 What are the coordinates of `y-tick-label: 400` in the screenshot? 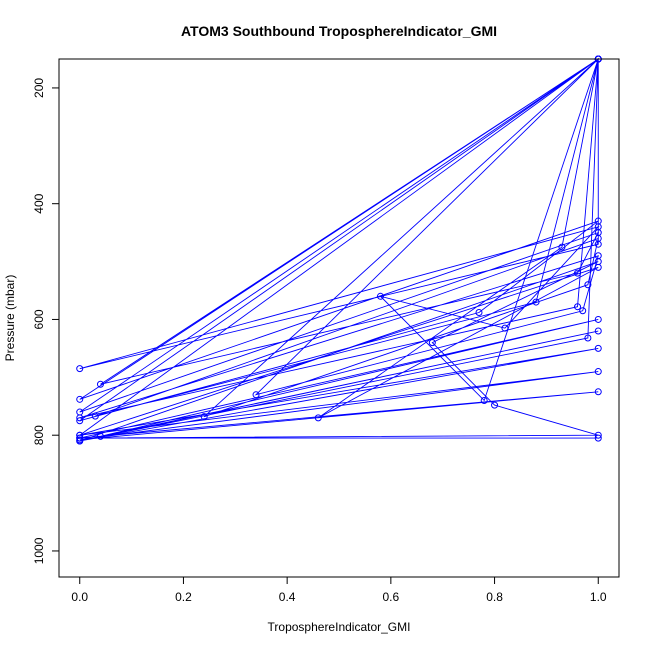 It's located at (39, 203).